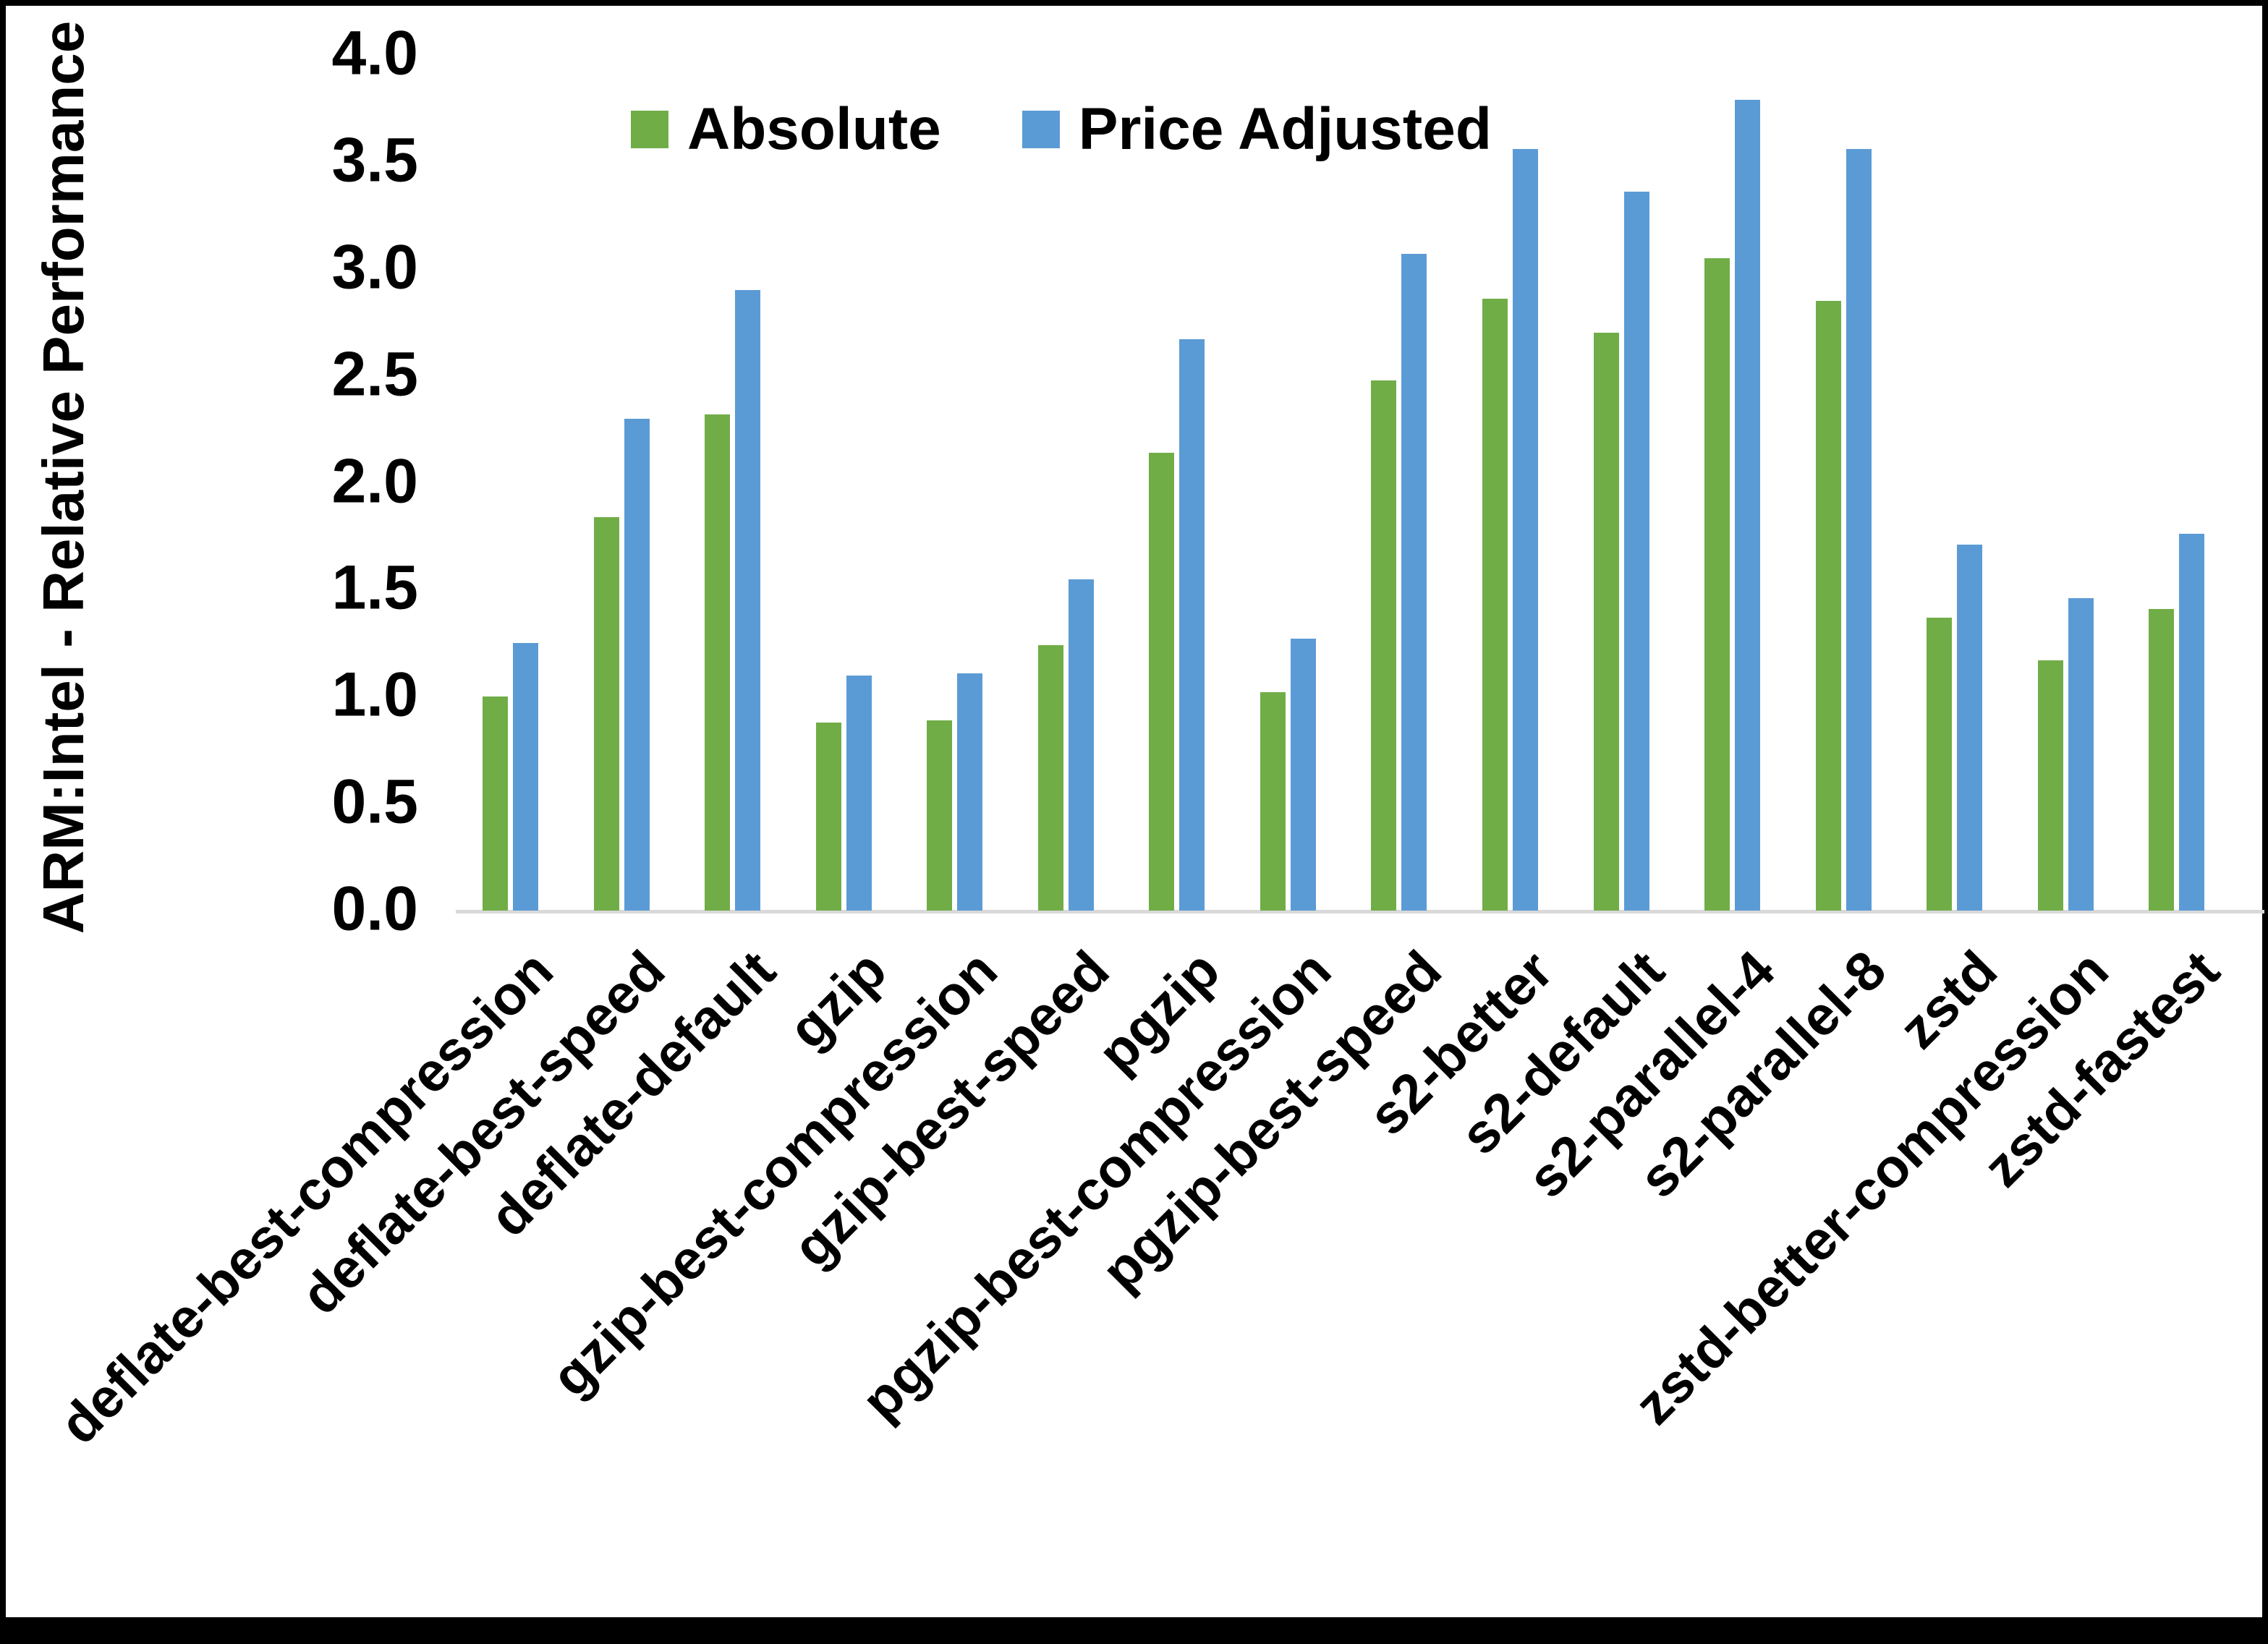  Describe the element at coordinates (1161, 682) in the screenshot. I see `bar-absolute-pgzip` at that location.